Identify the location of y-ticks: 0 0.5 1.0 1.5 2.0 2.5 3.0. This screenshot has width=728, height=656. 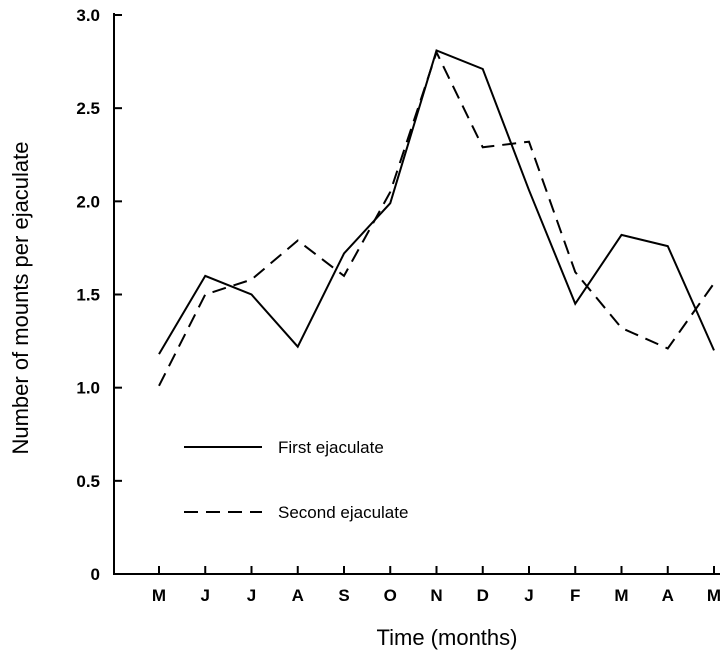
(99, 295).